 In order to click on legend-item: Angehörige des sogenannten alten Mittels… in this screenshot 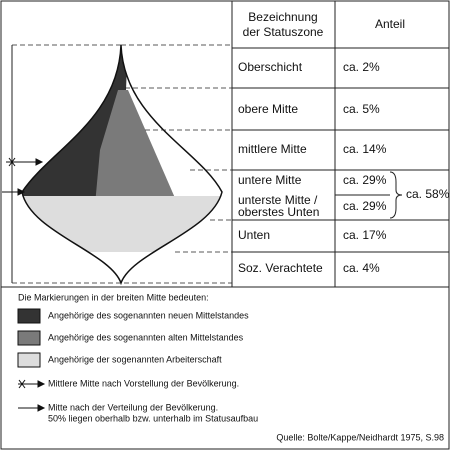, I will do `click(146, 337)`.